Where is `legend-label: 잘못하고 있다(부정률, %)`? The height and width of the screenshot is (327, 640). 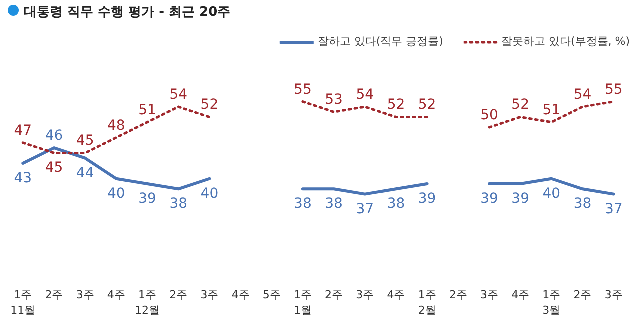 legend-label: 잘못하고 있다(부정률, %) is located at coordinates (565, 41).